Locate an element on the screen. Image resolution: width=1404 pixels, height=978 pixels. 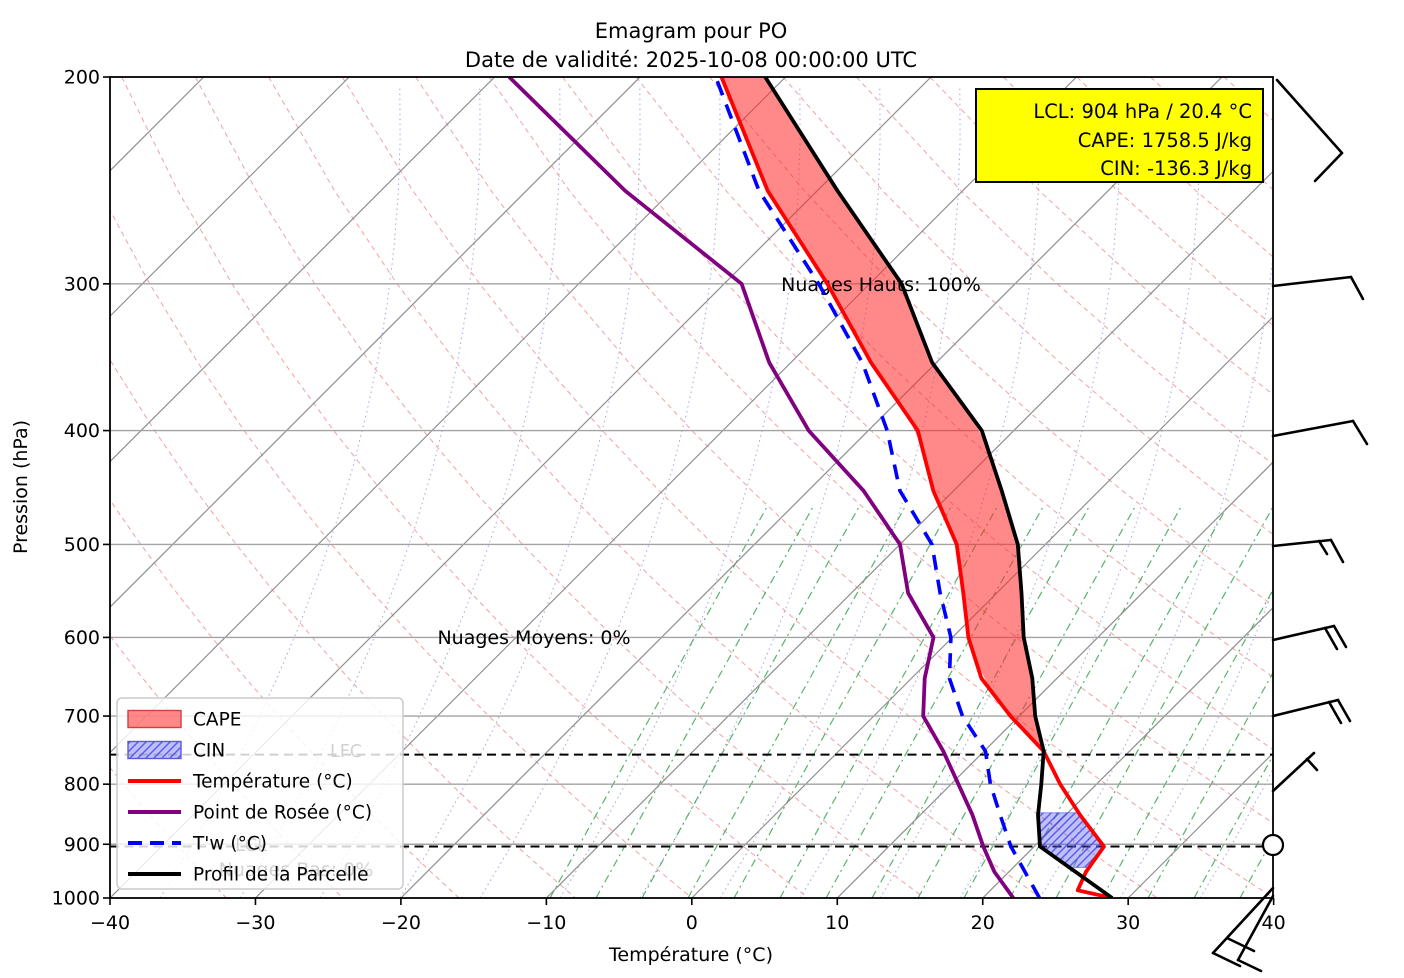
y-tick-label: 800 is located at coordinates (82, 785).